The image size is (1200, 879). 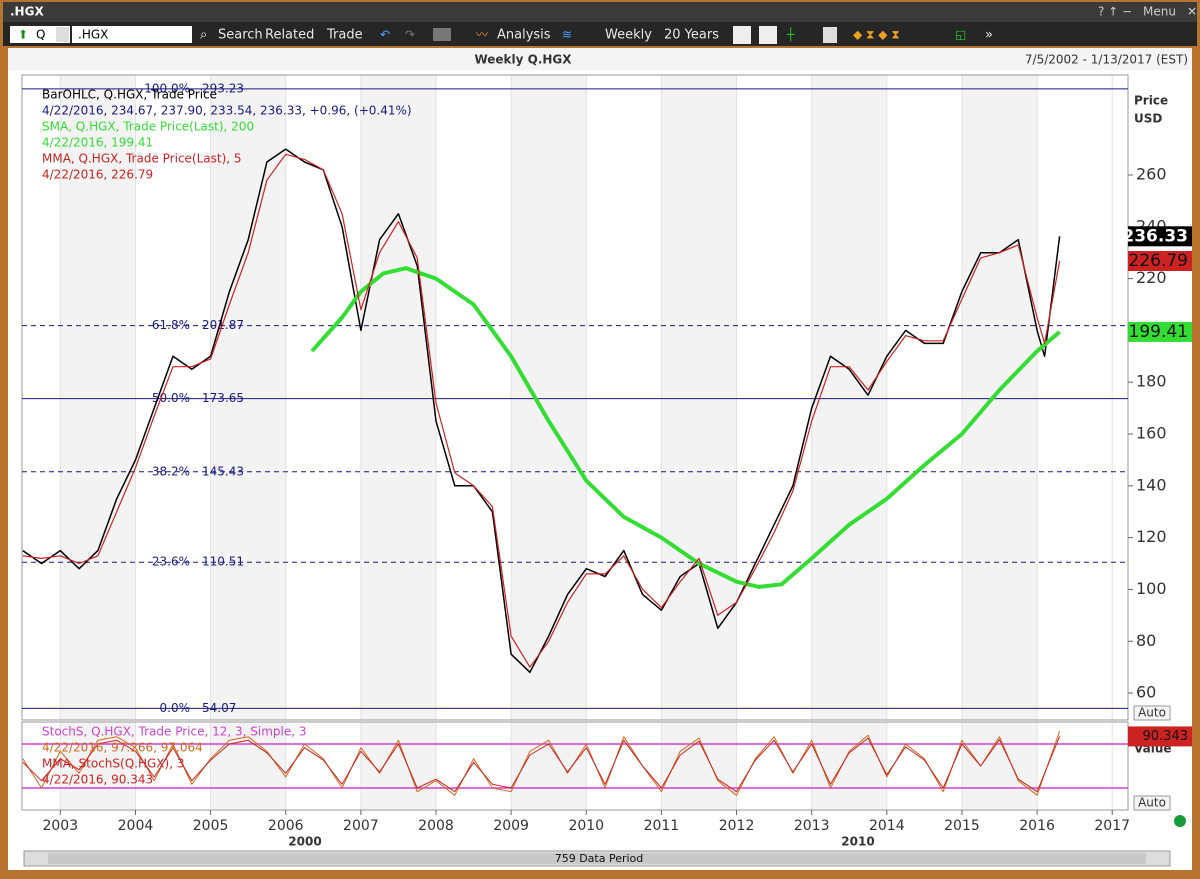 What do you see at coordinates (129, 95) in the screenshot?
I see `legend-name: BarOHLC, Q.HGX, Trade Price` at bounding box center [129, 95].